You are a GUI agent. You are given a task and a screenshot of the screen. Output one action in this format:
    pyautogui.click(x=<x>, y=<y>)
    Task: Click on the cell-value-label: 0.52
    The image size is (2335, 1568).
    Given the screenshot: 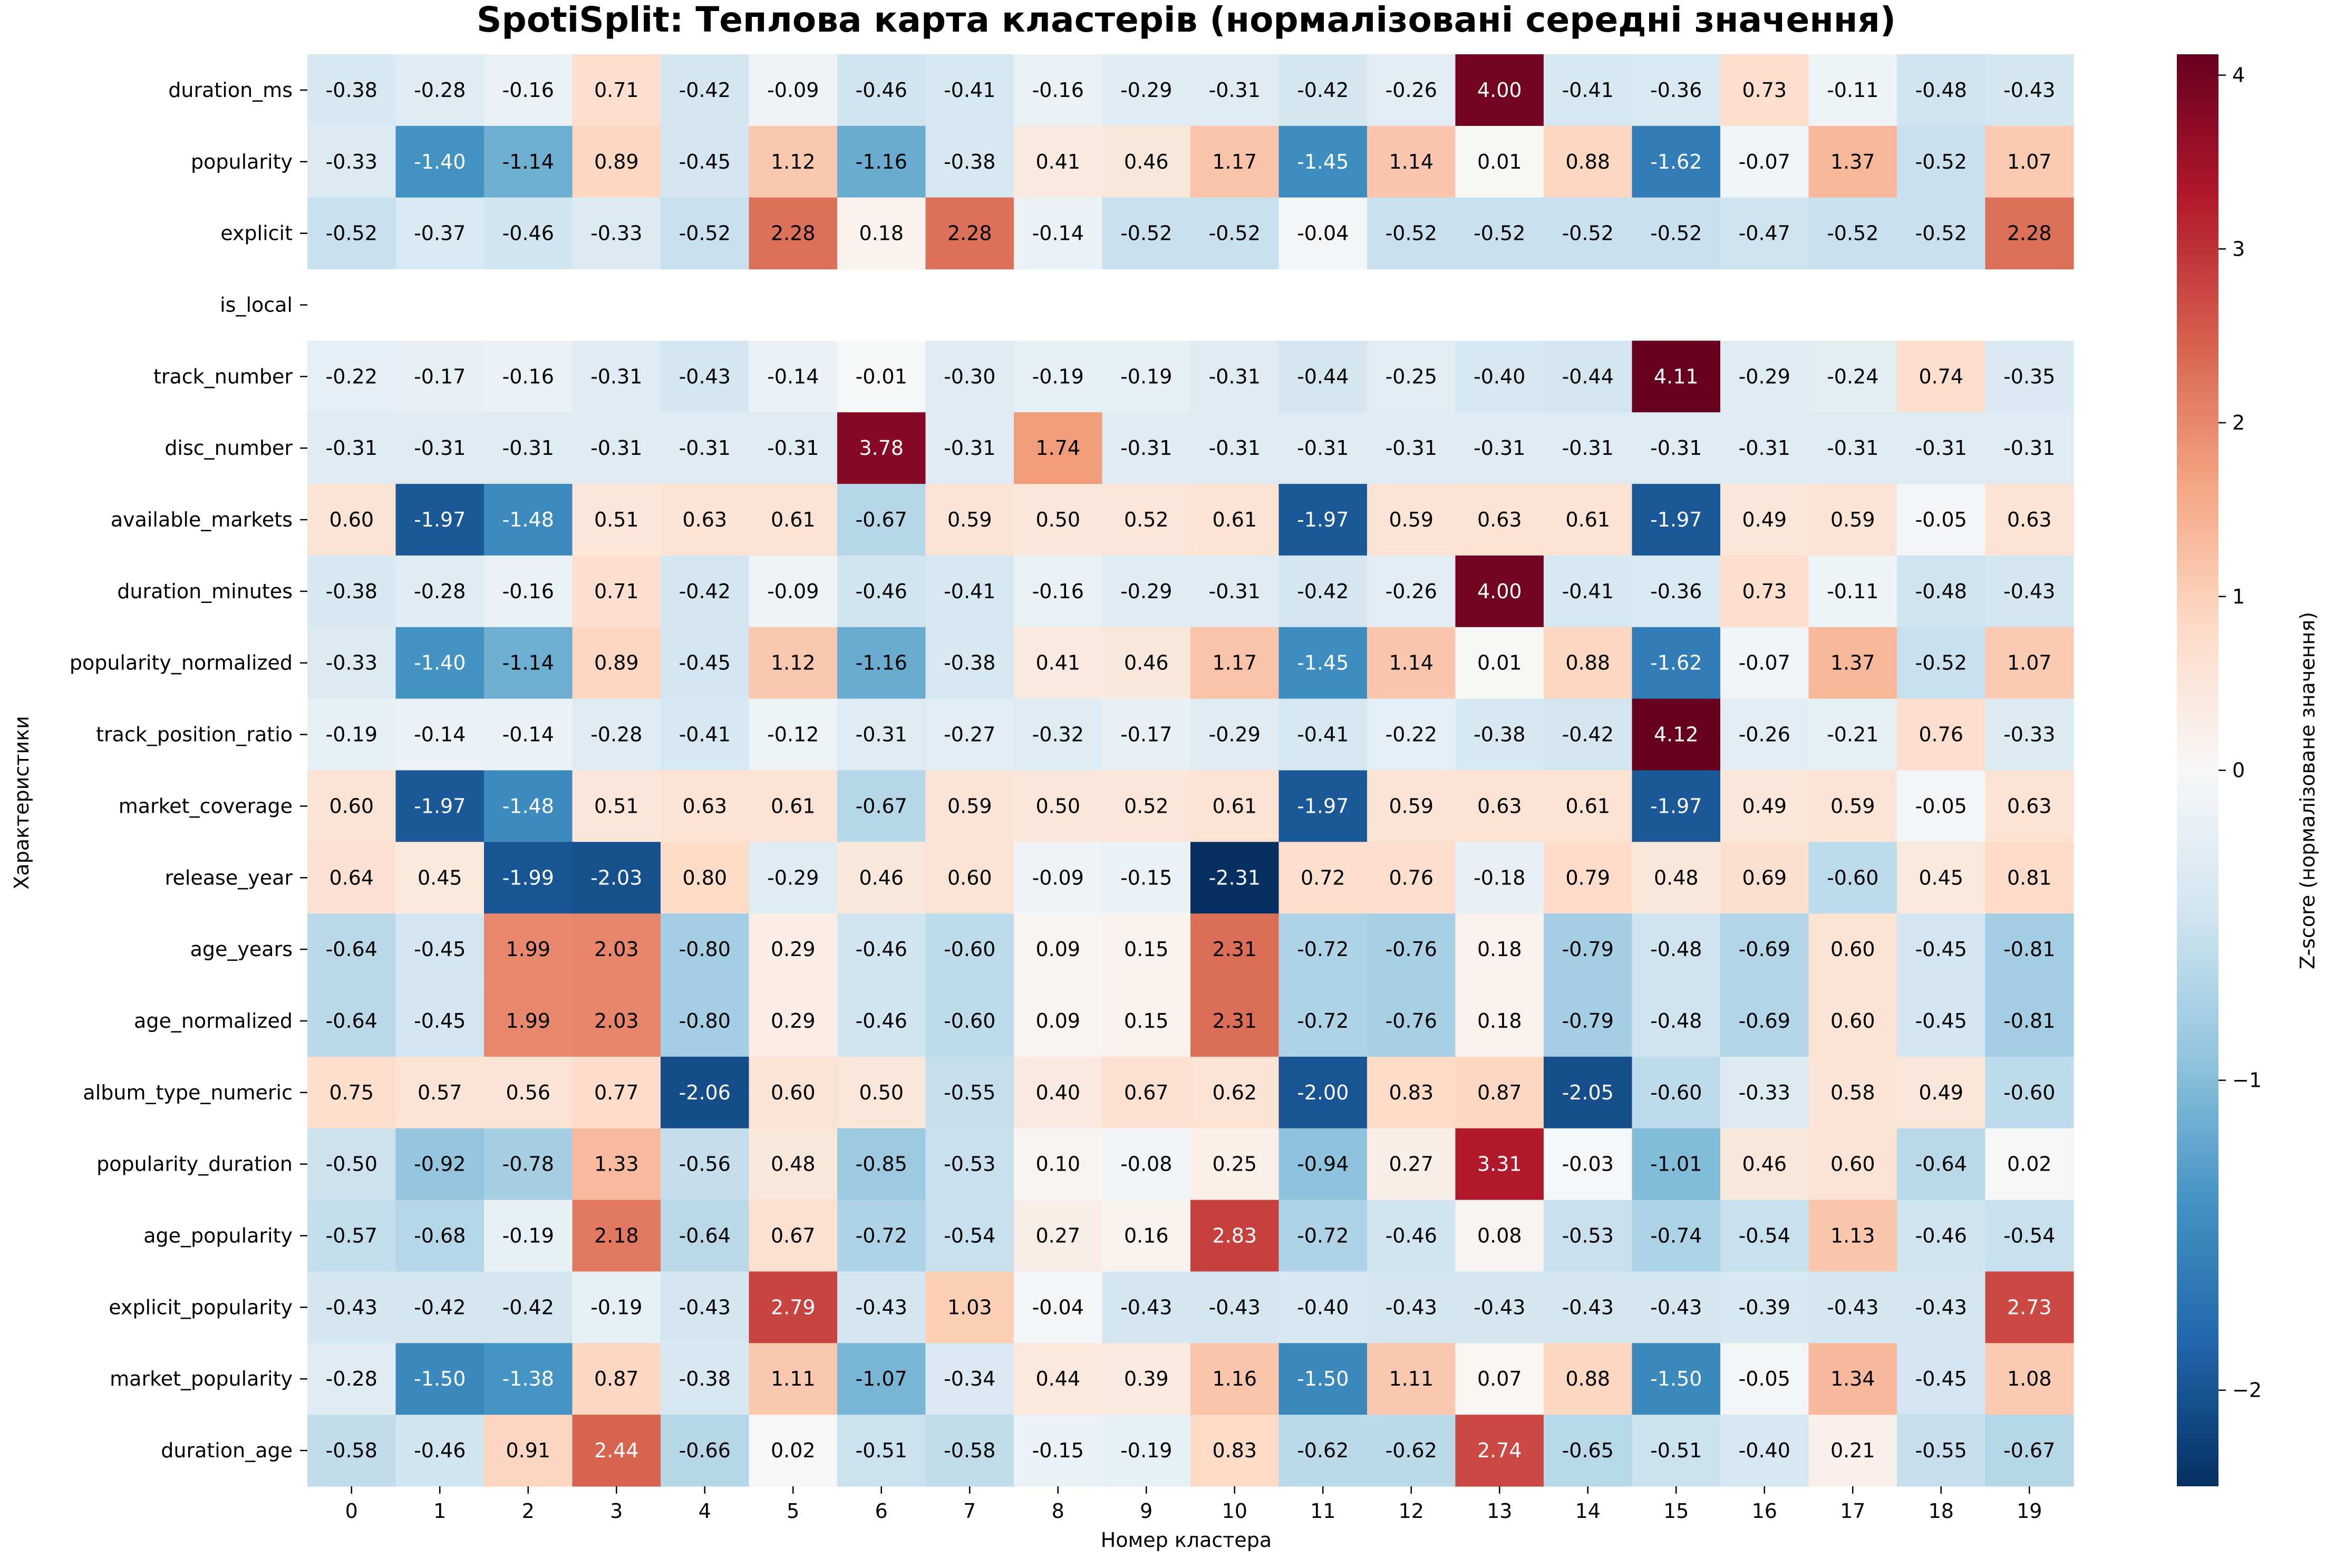 What is the action you would take?
    pyautogui.click(x=1146, y=806)
    